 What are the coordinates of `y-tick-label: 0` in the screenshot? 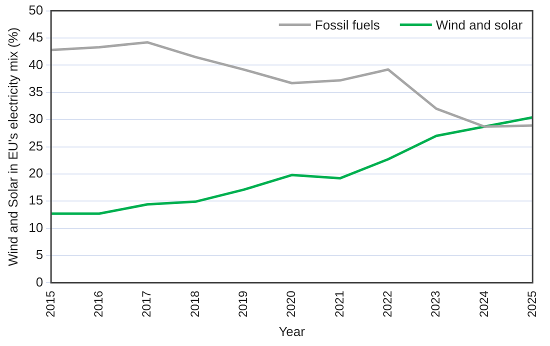 It's located at (40, 282).